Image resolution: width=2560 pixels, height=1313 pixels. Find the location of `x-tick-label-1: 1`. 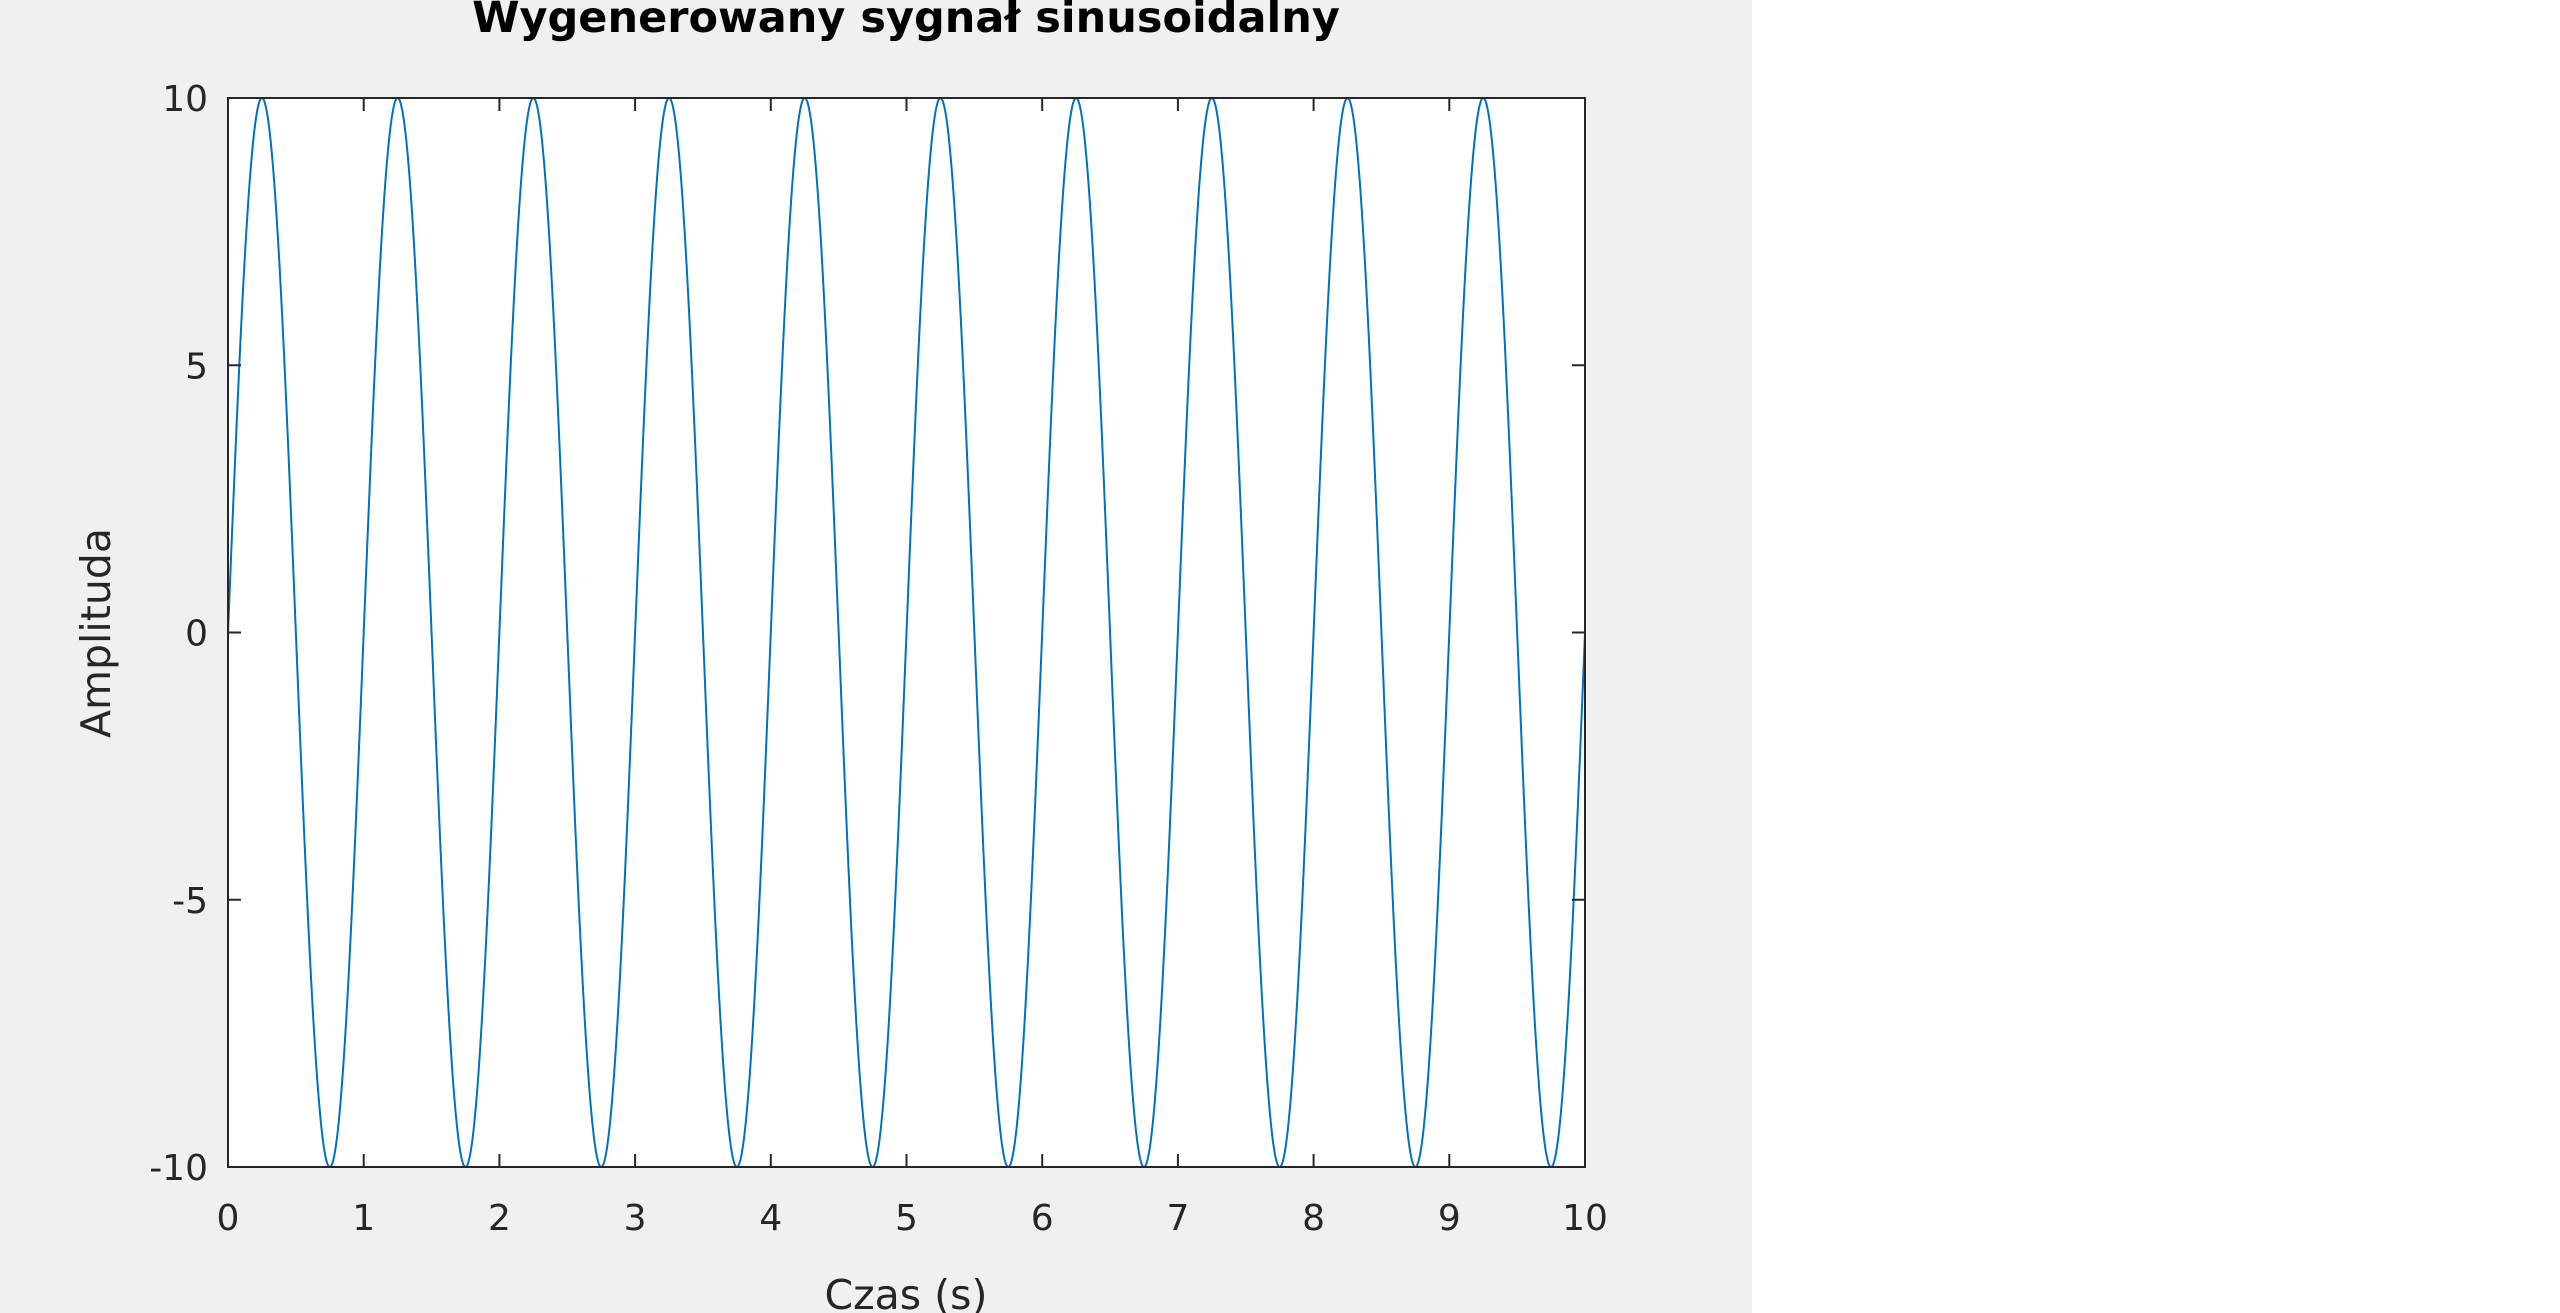

x-tick-label-1: 1 is located at coordinates (363, 1218).